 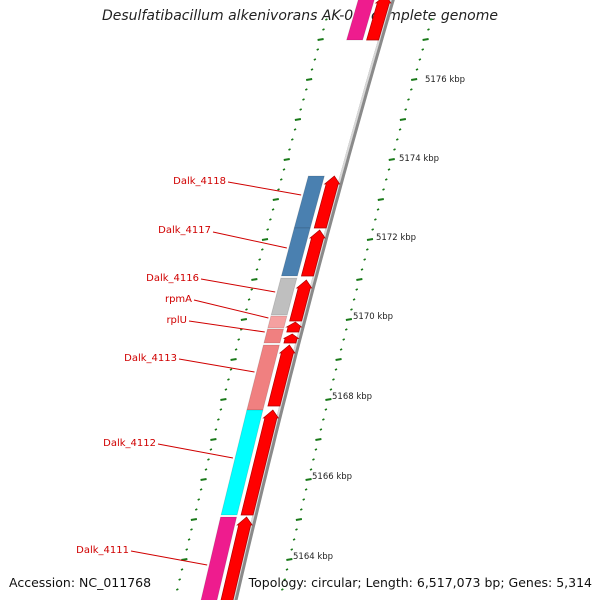 What do you see at coordinates (277, 322) in the screenshot?
I see `gene-block-rpma` at bounding box center [277, 322].